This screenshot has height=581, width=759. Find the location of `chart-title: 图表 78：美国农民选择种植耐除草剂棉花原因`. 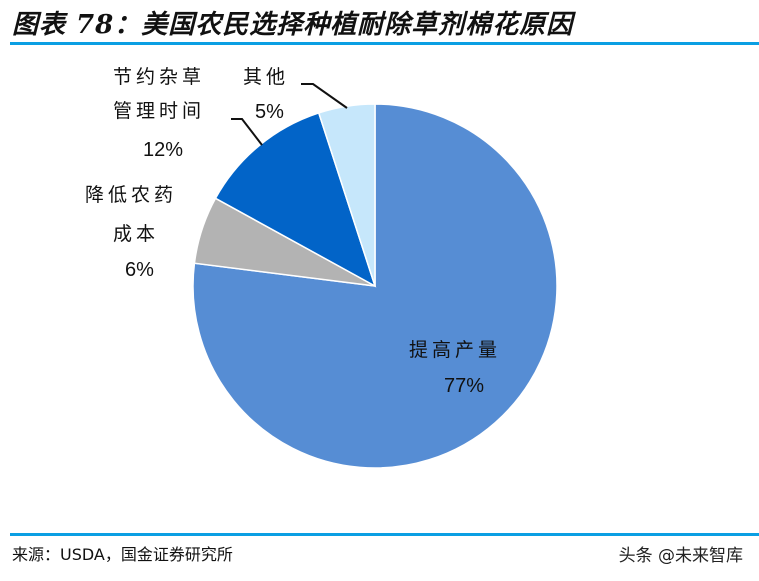

chart-title: 图表 78：美国农民选择种植耐除草剂棉花原因 is located at coordinates (293, 25).